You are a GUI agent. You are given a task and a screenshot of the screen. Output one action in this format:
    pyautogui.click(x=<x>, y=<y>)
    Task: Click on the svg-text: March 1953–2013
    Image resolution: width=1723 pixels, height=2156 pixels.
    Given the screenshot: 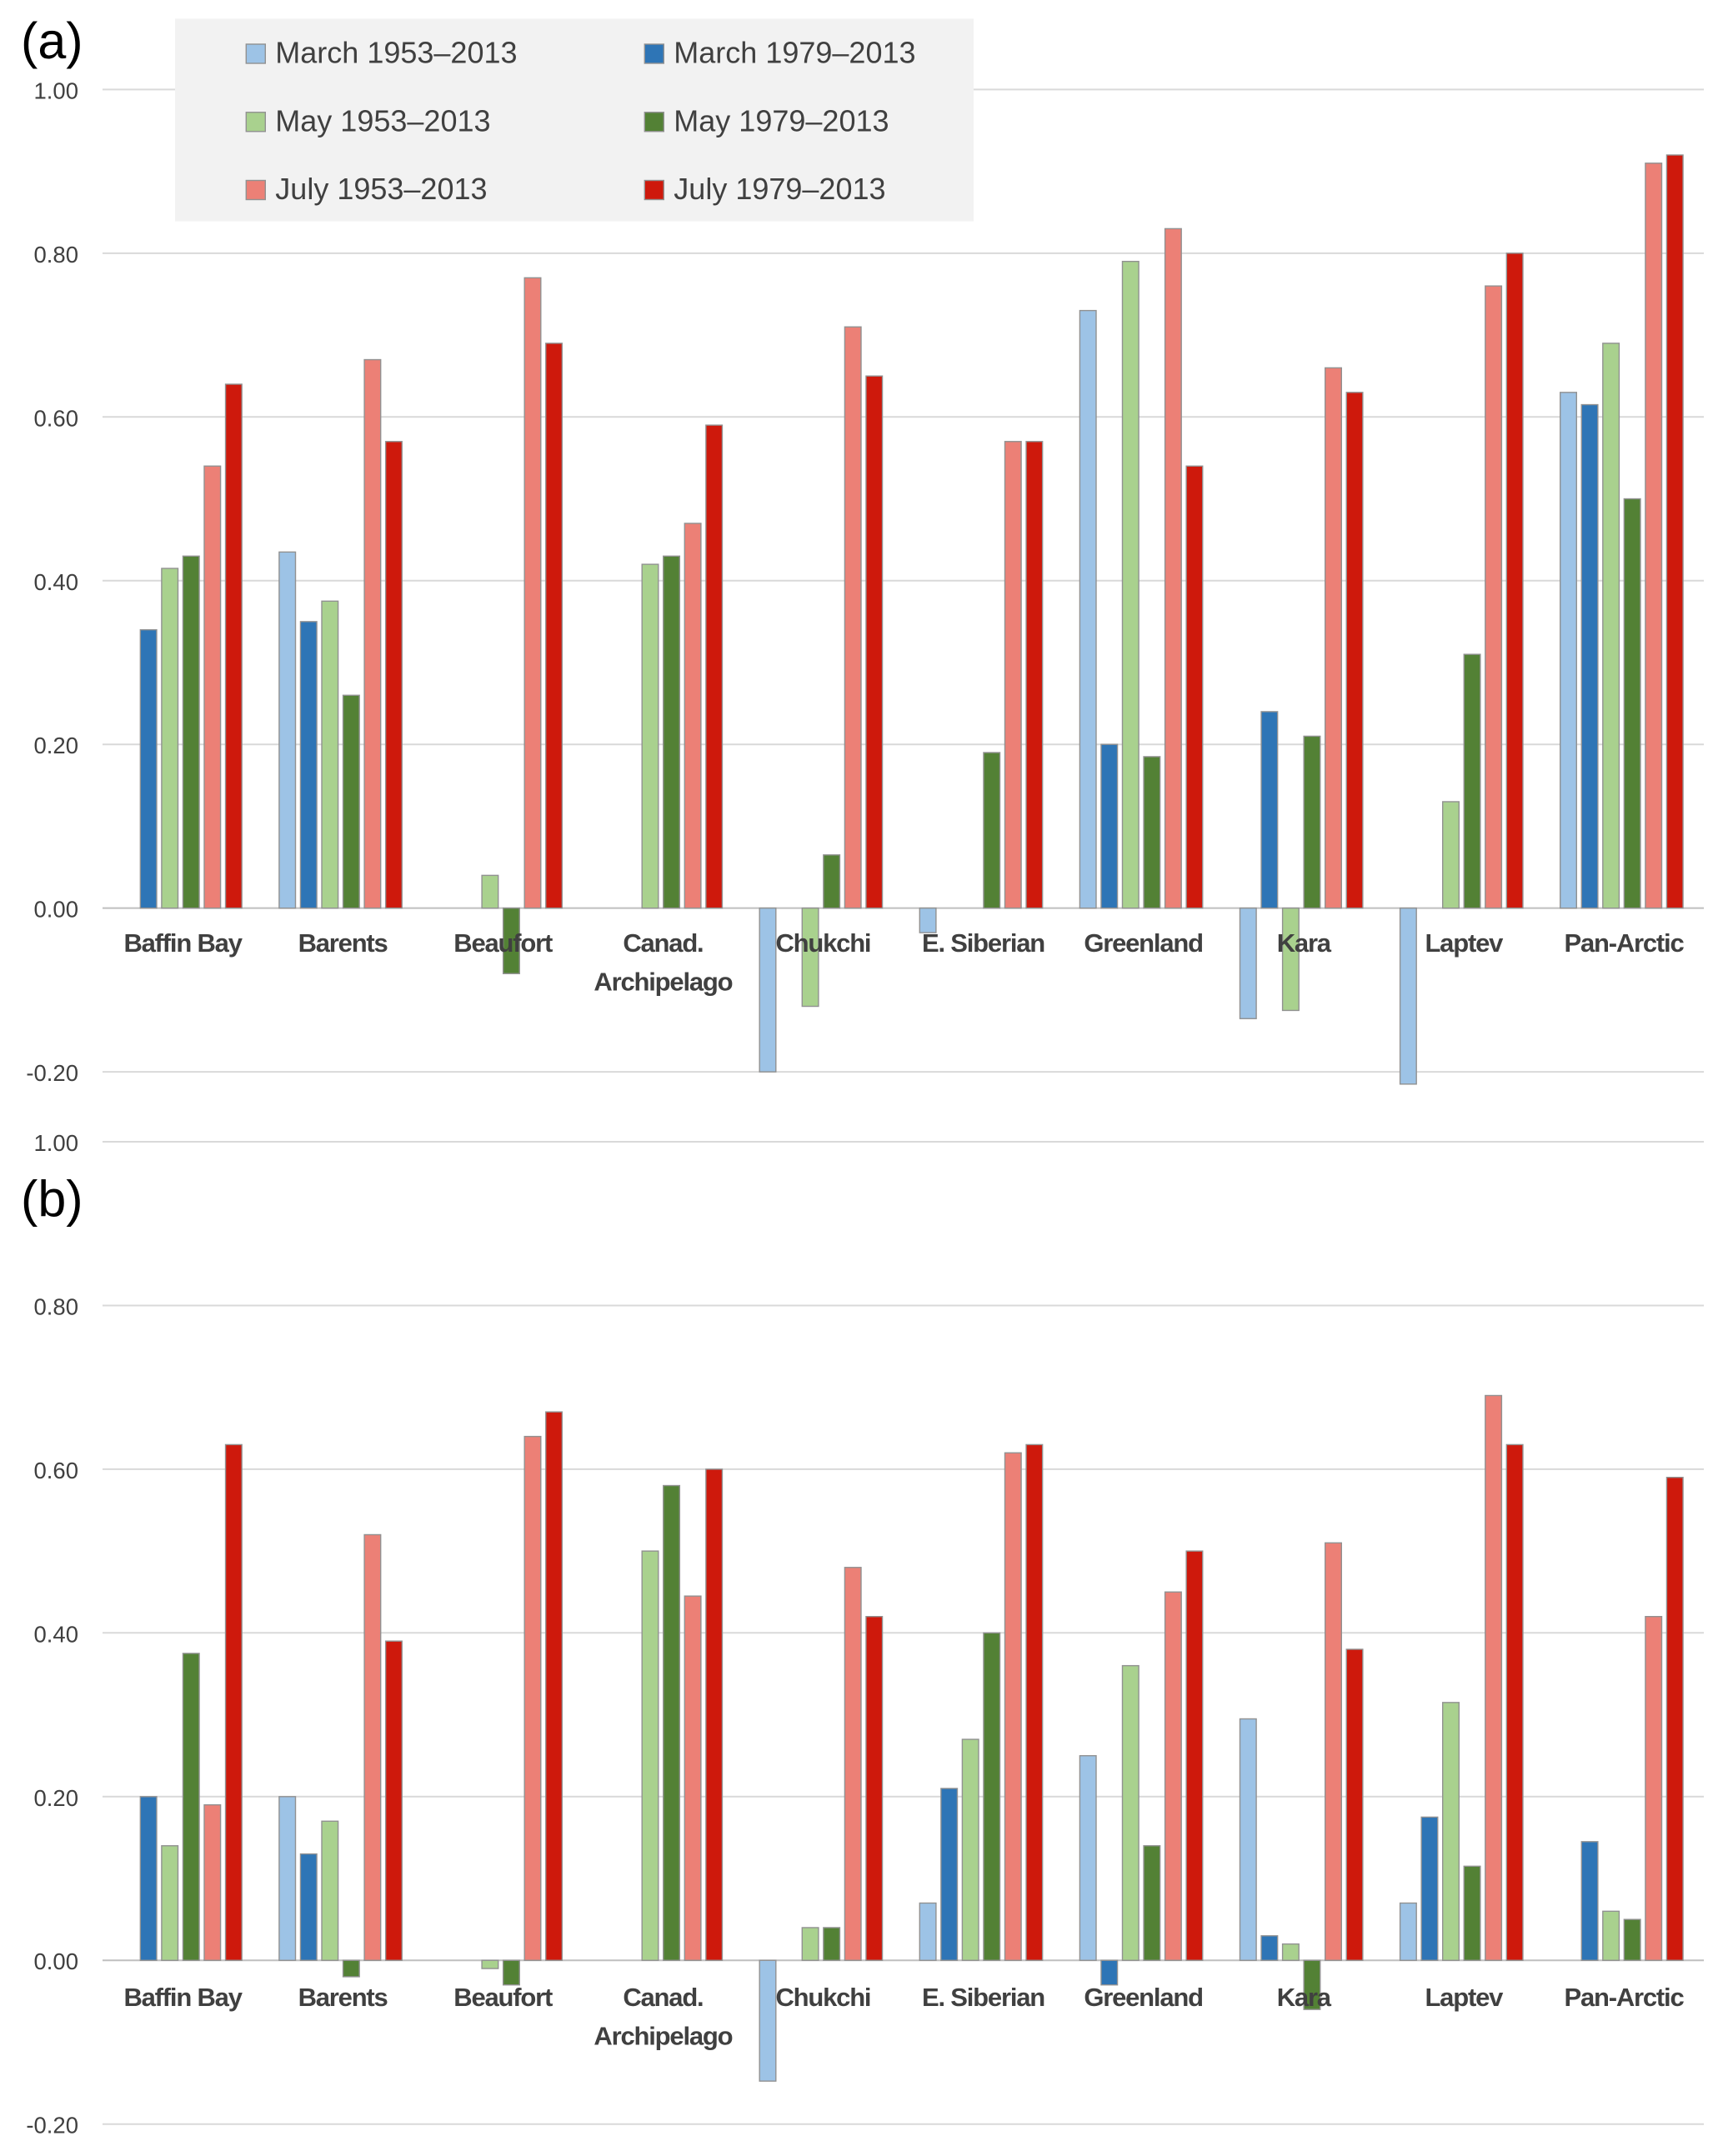 What is the action you would take?
    pyautogui.click(x=396, y=53)
    